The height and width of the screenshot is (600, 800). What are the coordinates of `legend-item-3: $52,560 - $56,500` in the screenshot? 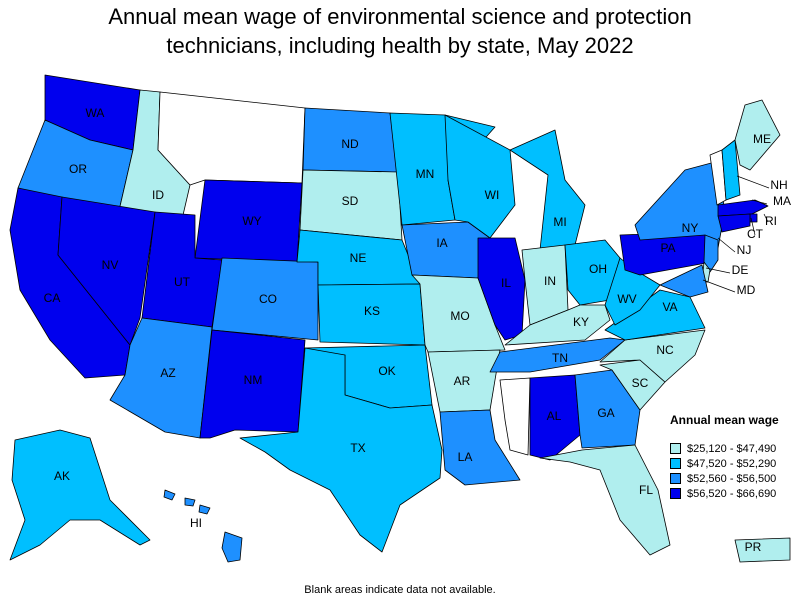 It's located at (734, 478).